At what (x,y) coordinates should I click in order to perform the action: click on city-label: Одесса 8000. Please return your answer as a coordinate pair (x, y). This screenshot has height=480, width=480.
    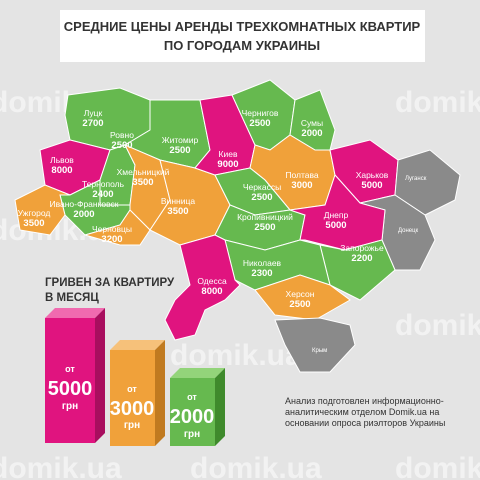
    Looking at the image, I should click on (212, 286).